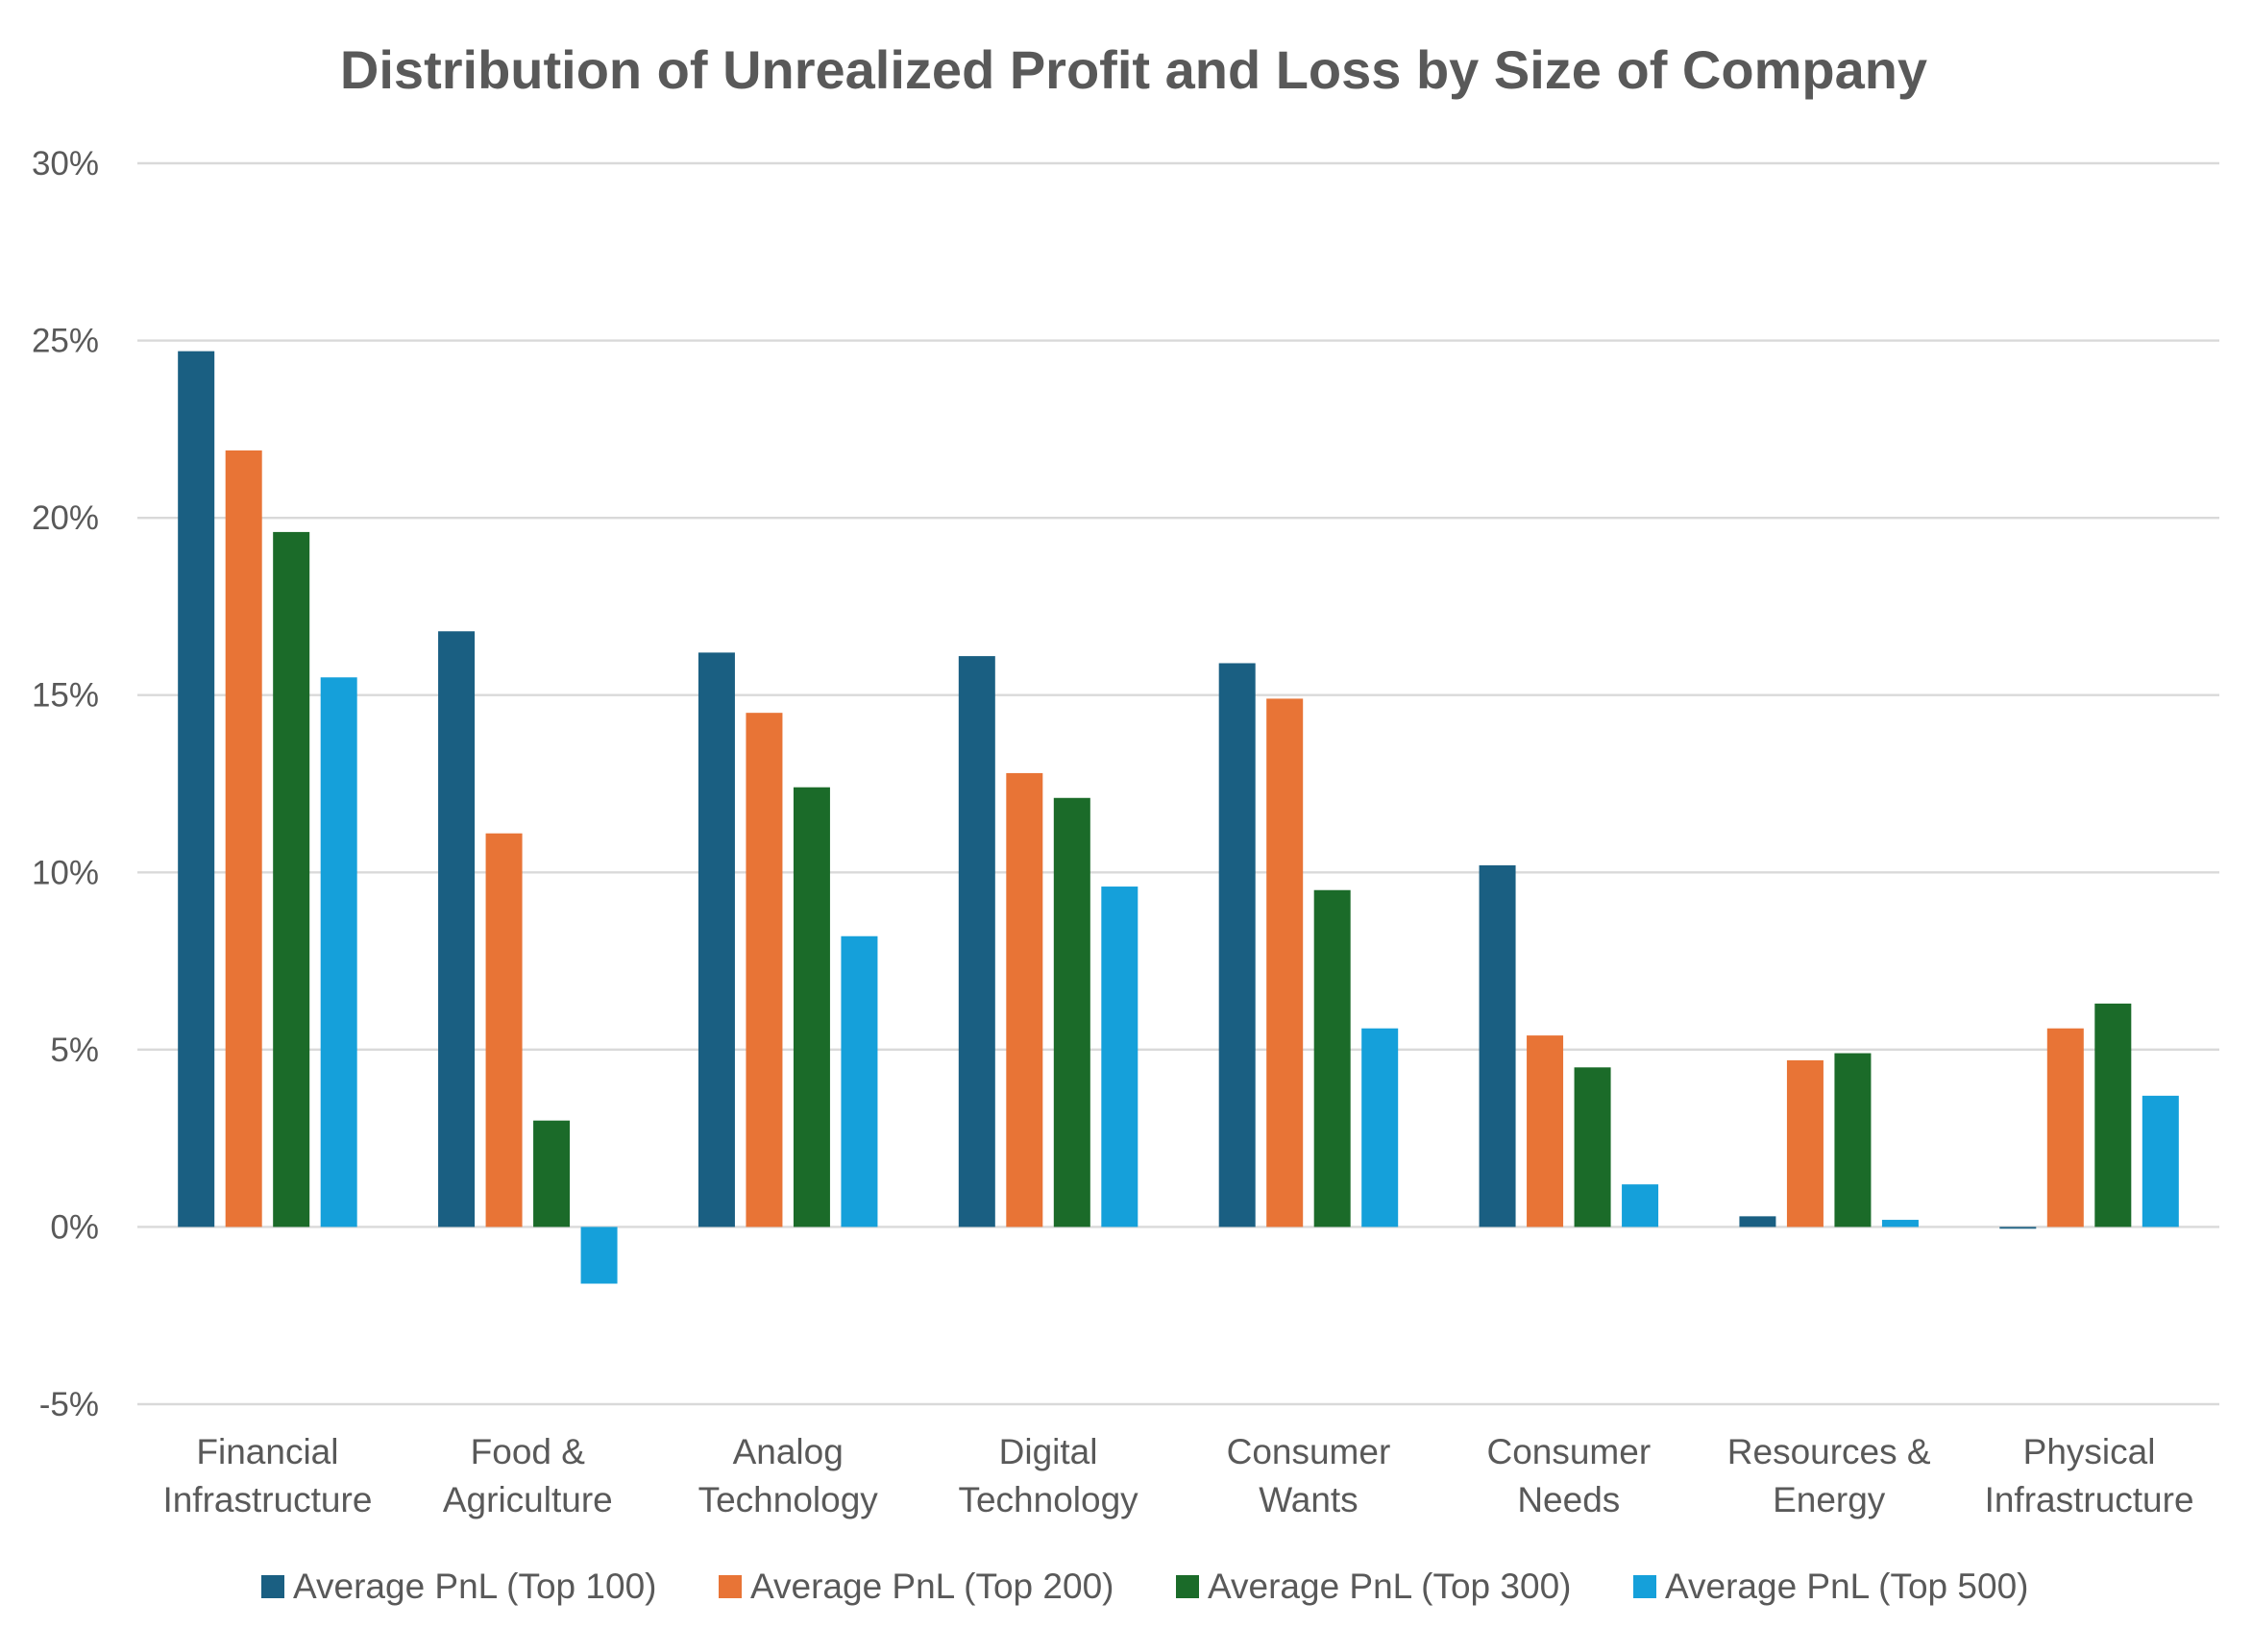  Describe the element at coordinates (1308, 1499) in the screenshot. I see `x-tick-label: Wants` at that location.